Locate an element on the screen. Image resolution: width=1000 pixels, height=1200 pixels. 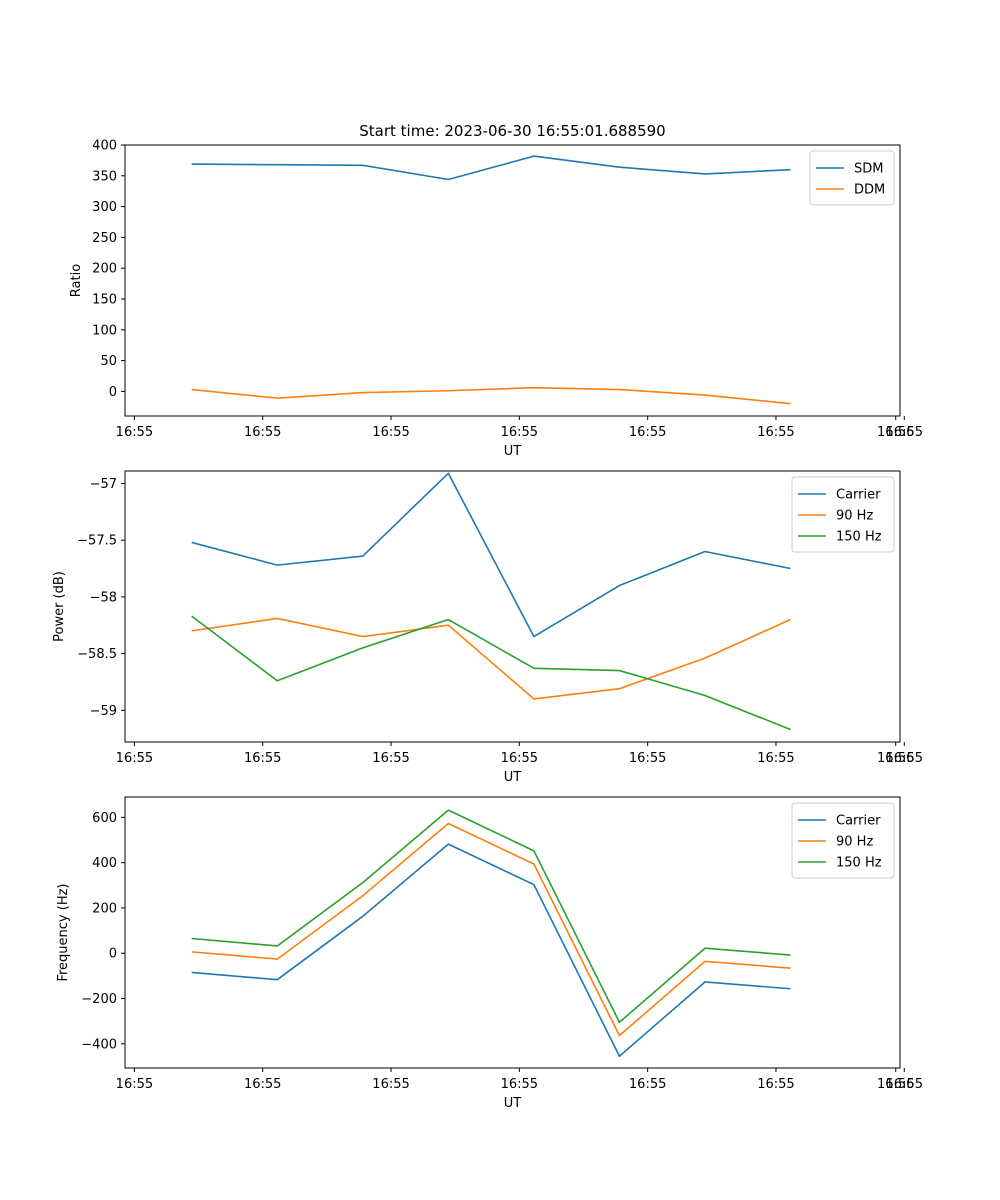
y-tick-label: 50 is located at coordinates (108, 361).